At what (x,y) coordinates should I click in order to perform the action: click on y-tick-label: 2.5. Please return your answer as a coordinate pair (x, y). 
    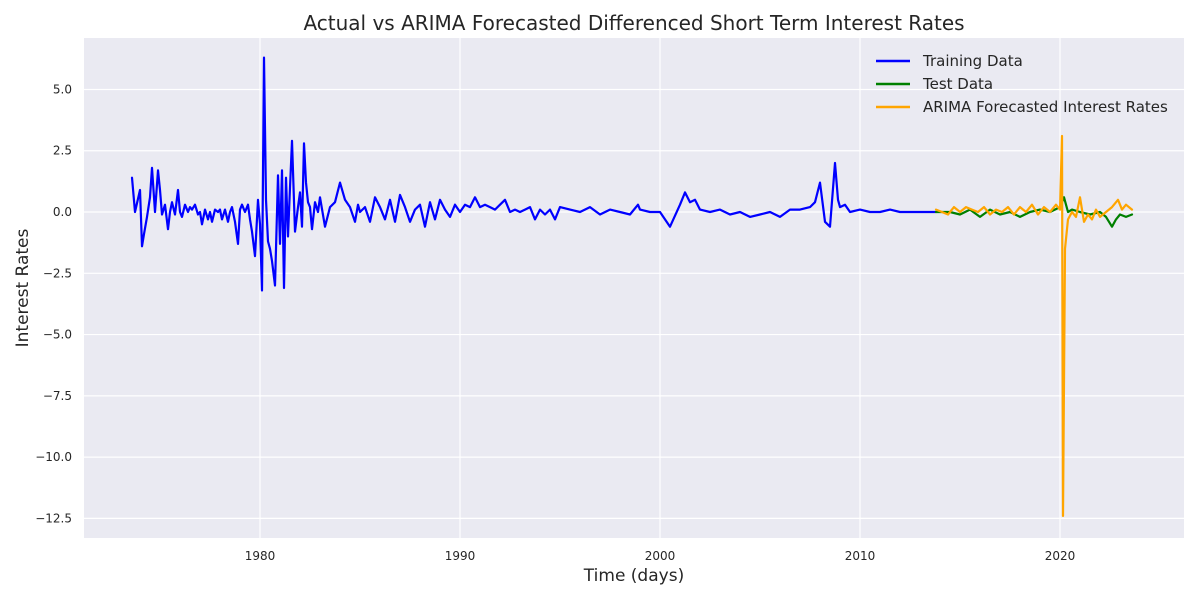
    Looking at the image, I should click on (62, 151).